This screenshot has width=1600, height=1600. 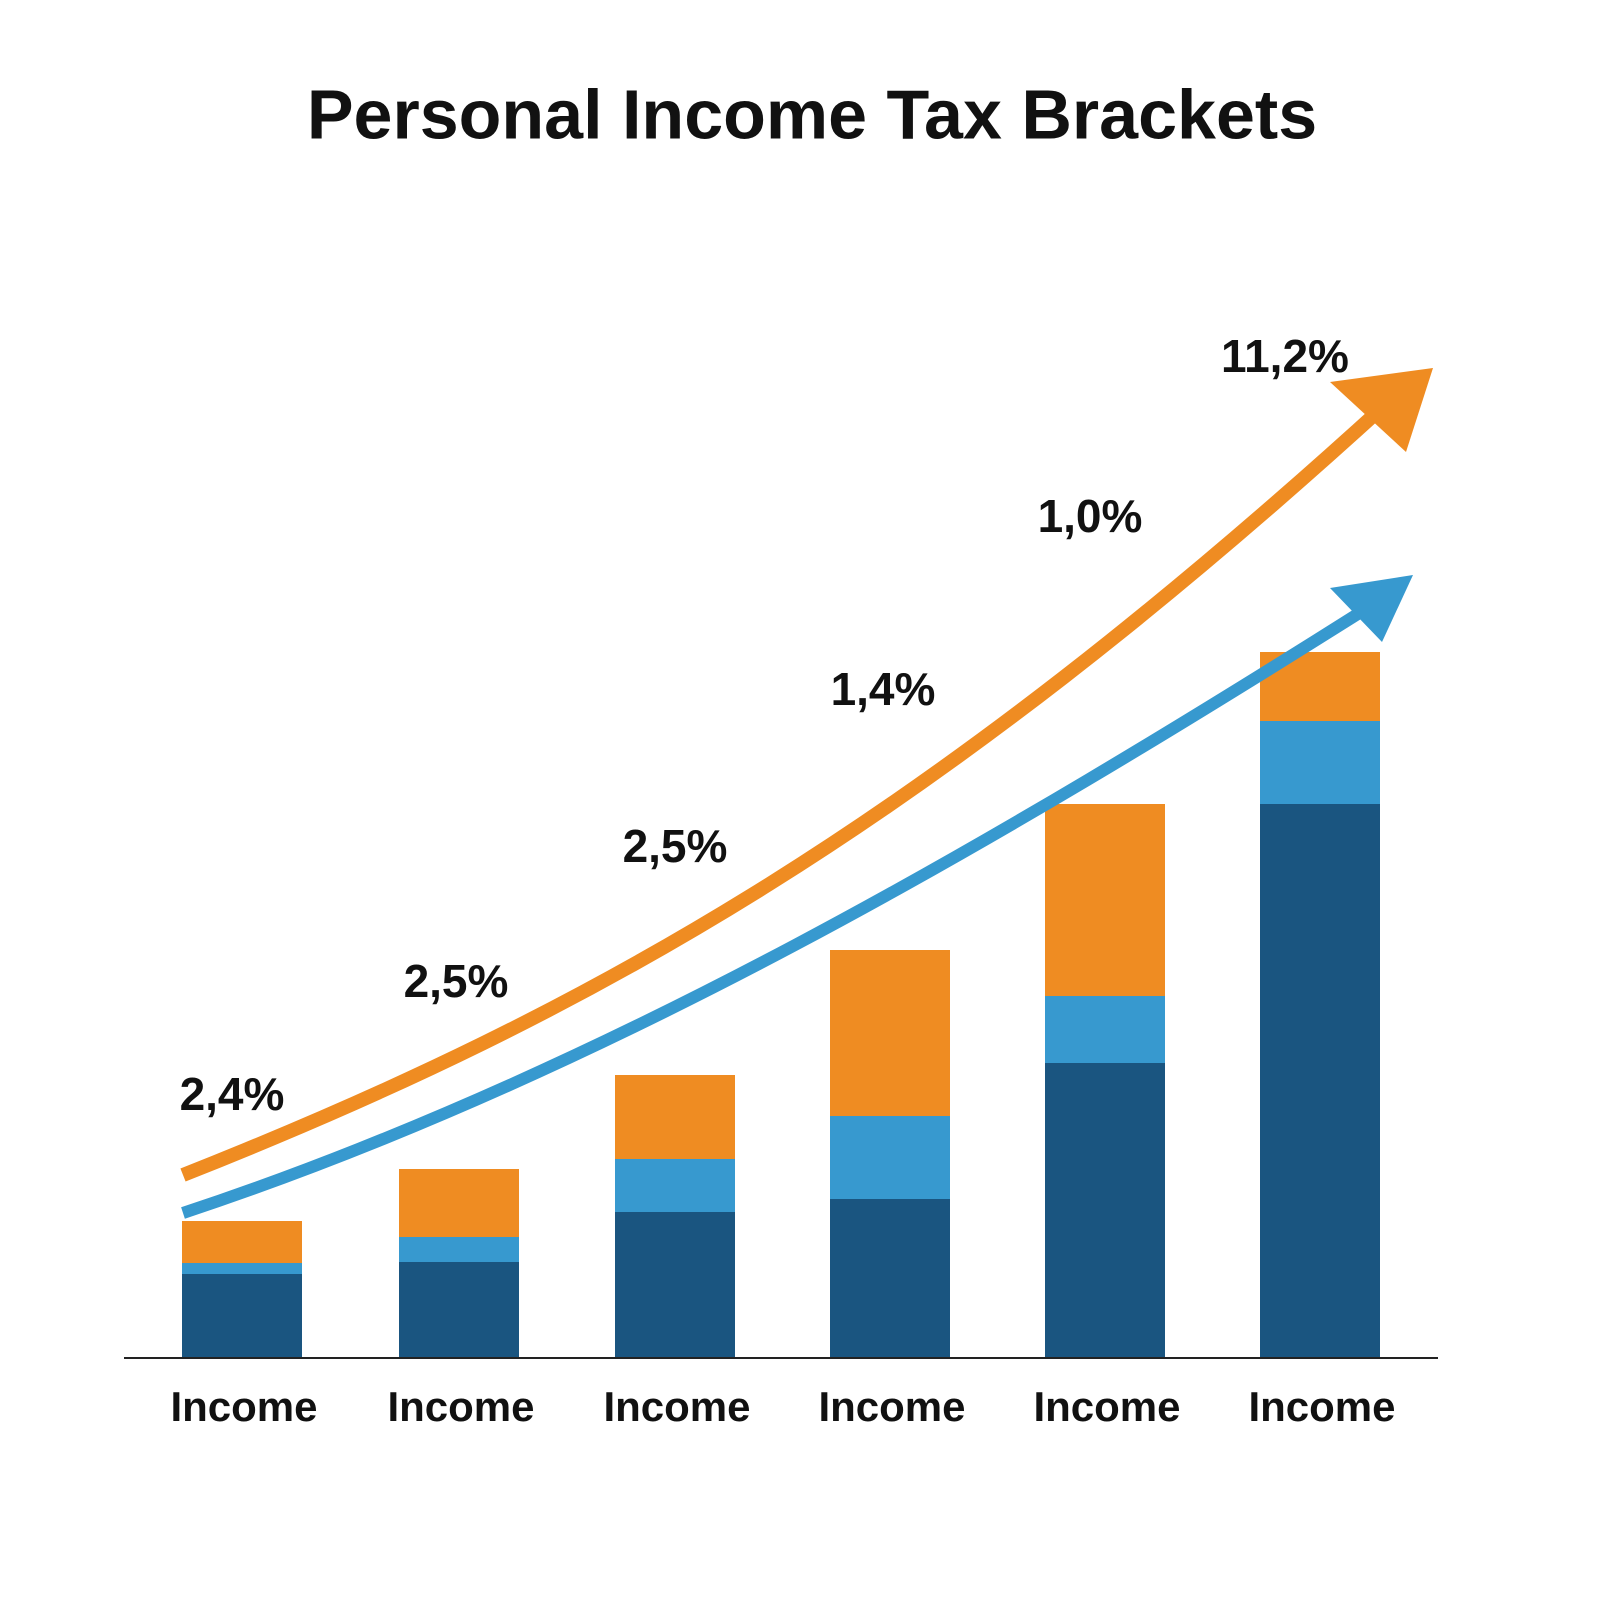 What do you see at coordinates (1090, 516) in the screenshot?
I see `annotation: 1,0%` at bounding box center [1090, 516].